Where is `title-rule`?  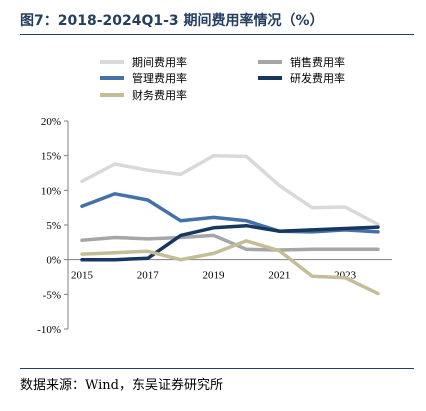 title-rule is located at coordinates (217, 34).